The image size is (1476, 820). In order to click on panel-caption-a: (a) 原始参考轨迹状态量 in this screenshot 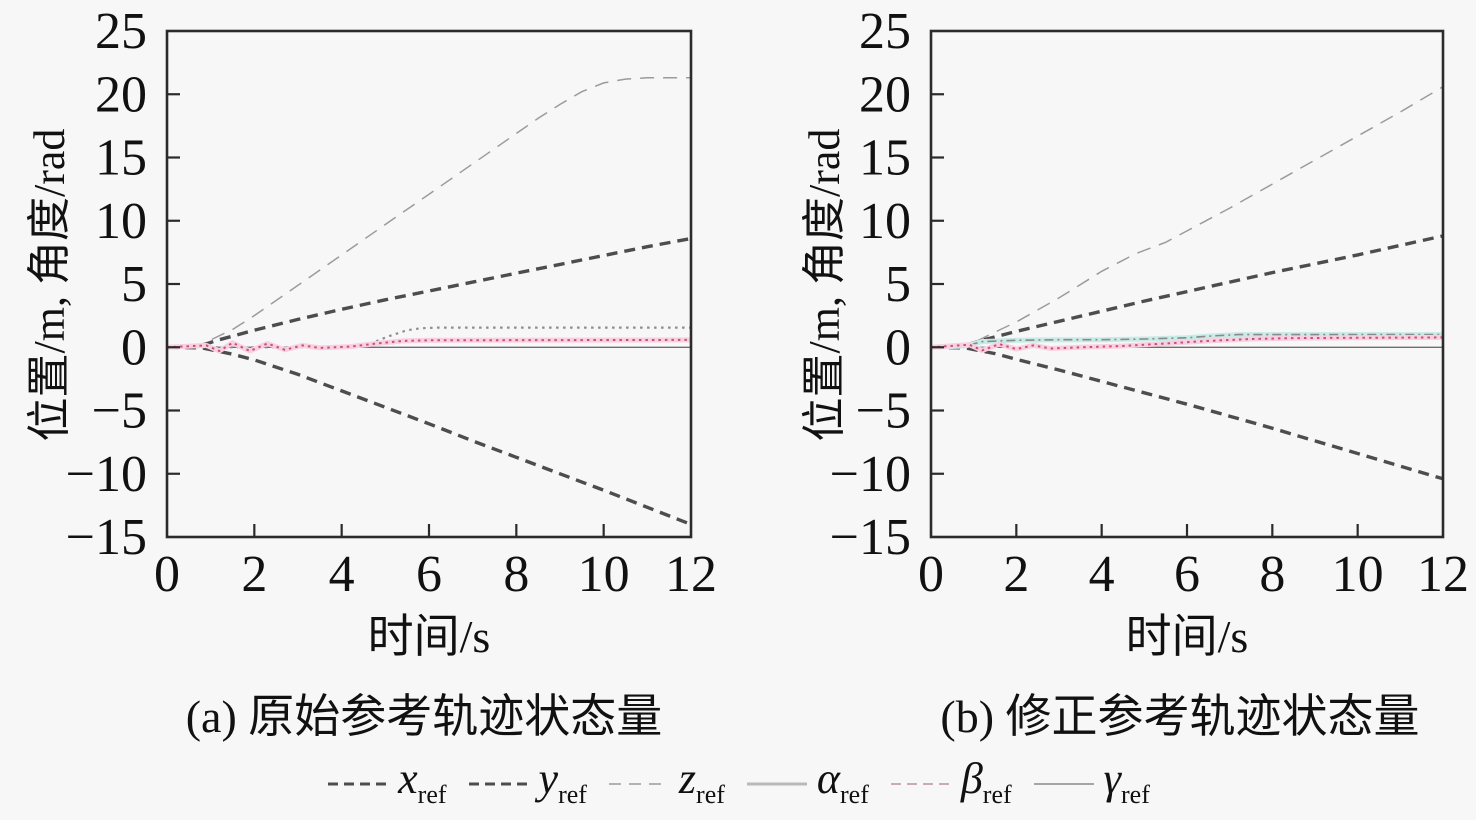, I will do `click(424, 716)`.